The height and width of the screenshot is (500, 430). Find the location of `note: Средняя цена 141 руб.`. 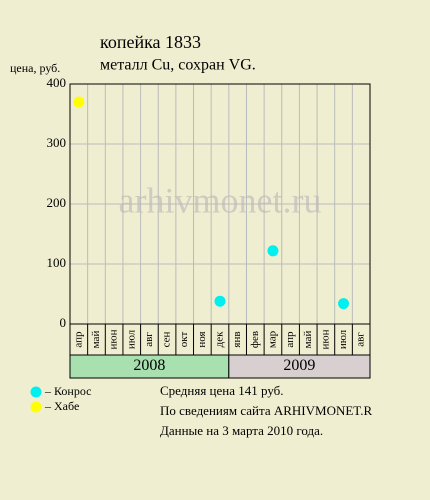

note: Средняя цена 141 руб. is located at coordinates (222, 390).